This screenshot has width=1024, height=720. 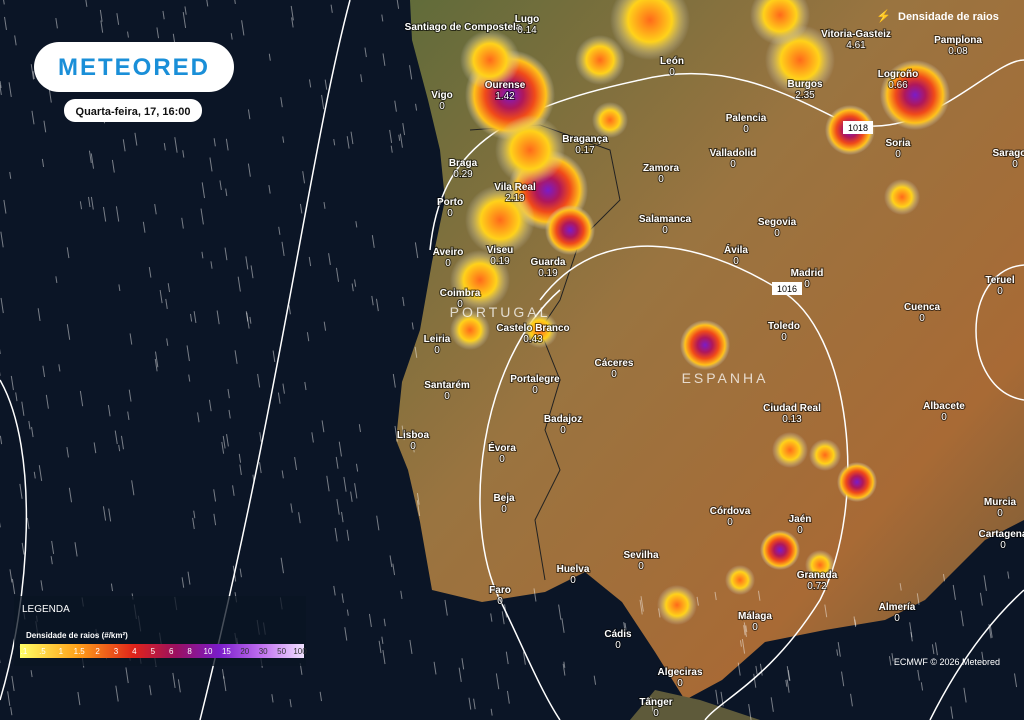 I want to click on isobar-label: 1016, so click(x=787, y=289).